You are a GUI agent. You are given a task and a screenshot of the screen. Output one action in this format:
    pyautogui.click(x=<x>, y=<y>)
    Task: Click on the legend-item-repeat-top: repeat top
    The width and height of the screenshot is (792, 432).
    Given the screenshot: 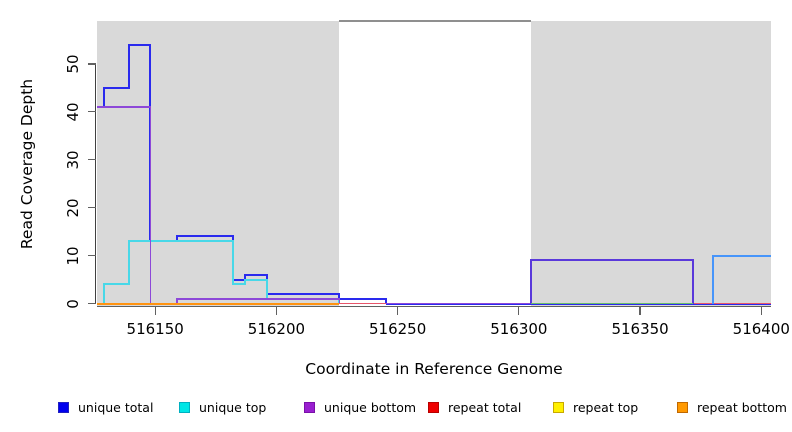 What is the action you would take?
    pyautogui.click(x=595, y=407)
    